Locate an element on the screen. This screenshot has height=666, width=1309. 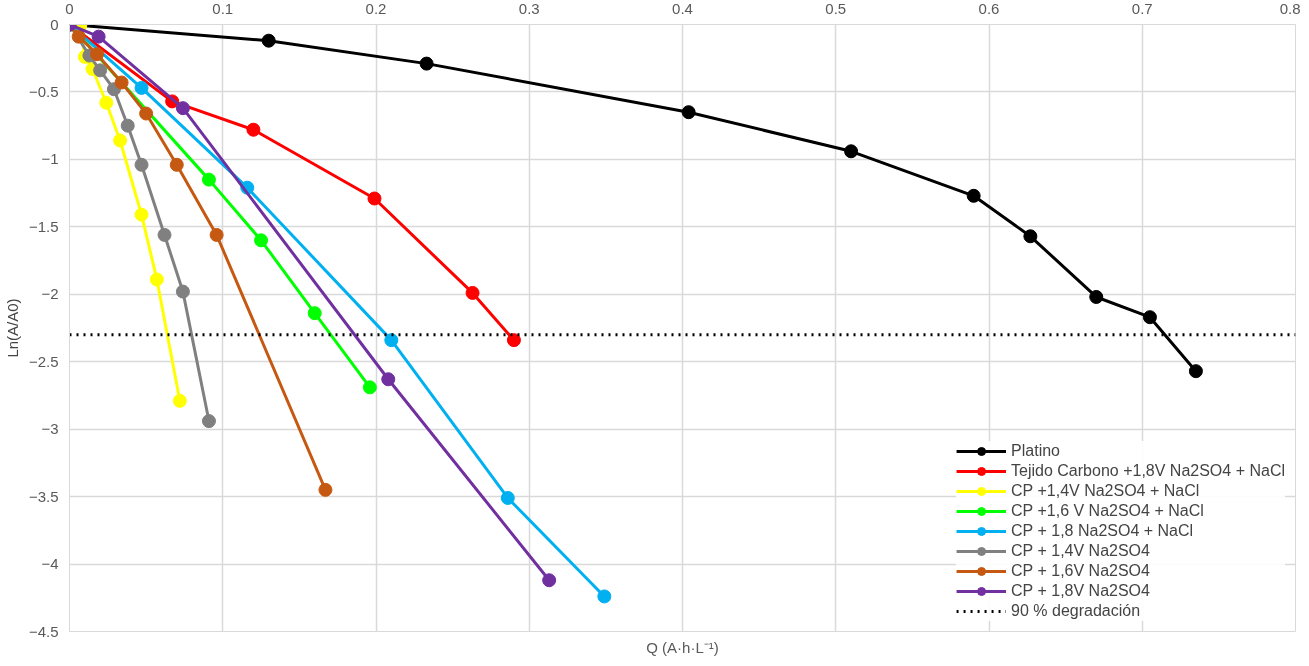
legend-label: CP +1,6 V Na2SO4 + NaCl is located at coordinates (1107, 511).